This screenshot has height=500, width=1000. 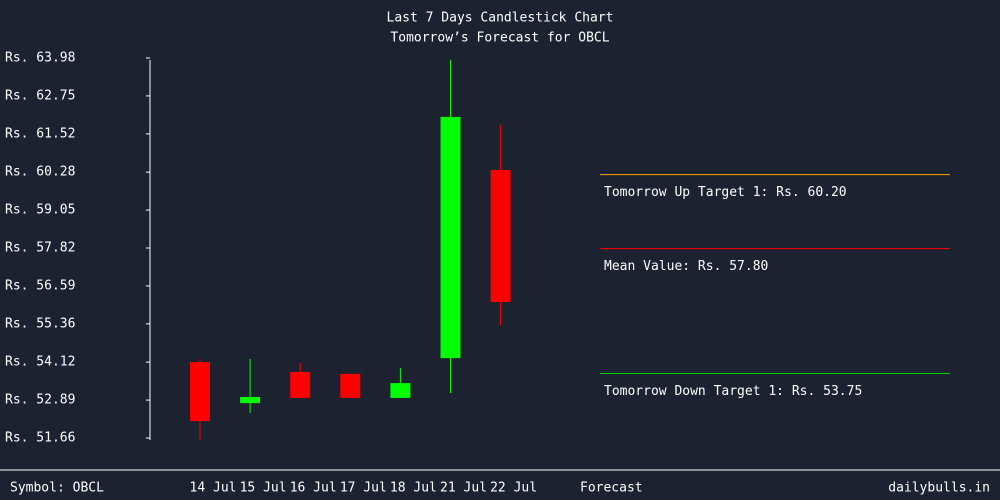 What do you see at coordinates (499, 38) in the screenshot?
I see `chart-subtitle: Tomorrow’s Forecast for OBCL` at bounding box center [499, 38].